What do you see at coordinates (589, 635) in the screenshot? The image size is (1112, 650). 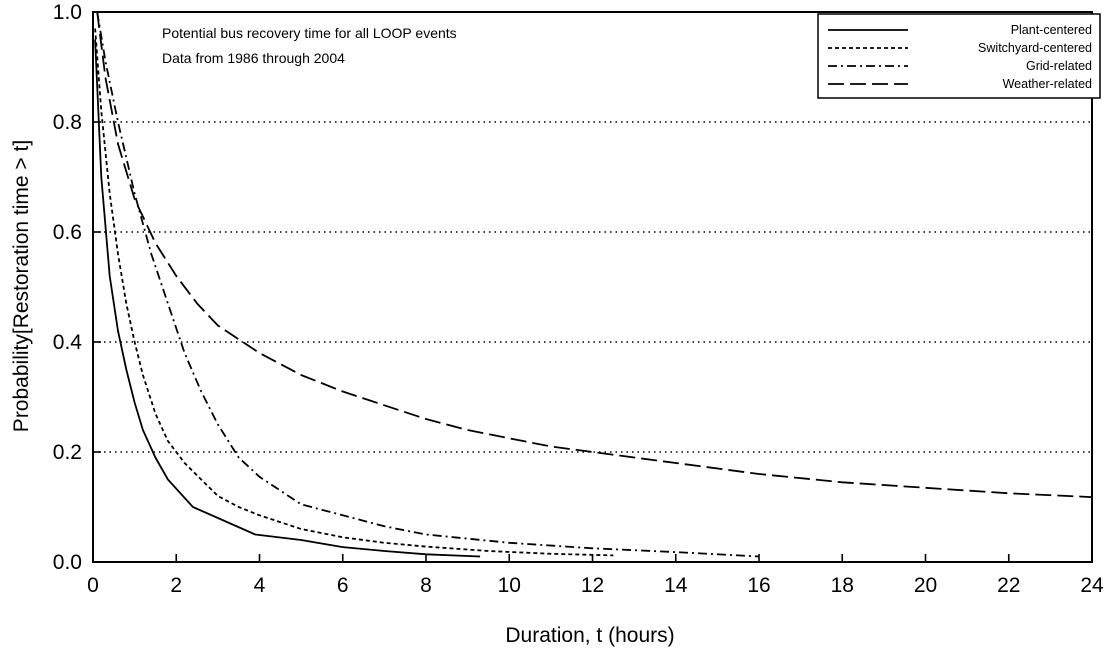 I see `x-axis-title: Duration, t (hours)` at bounding box center [589, 635].